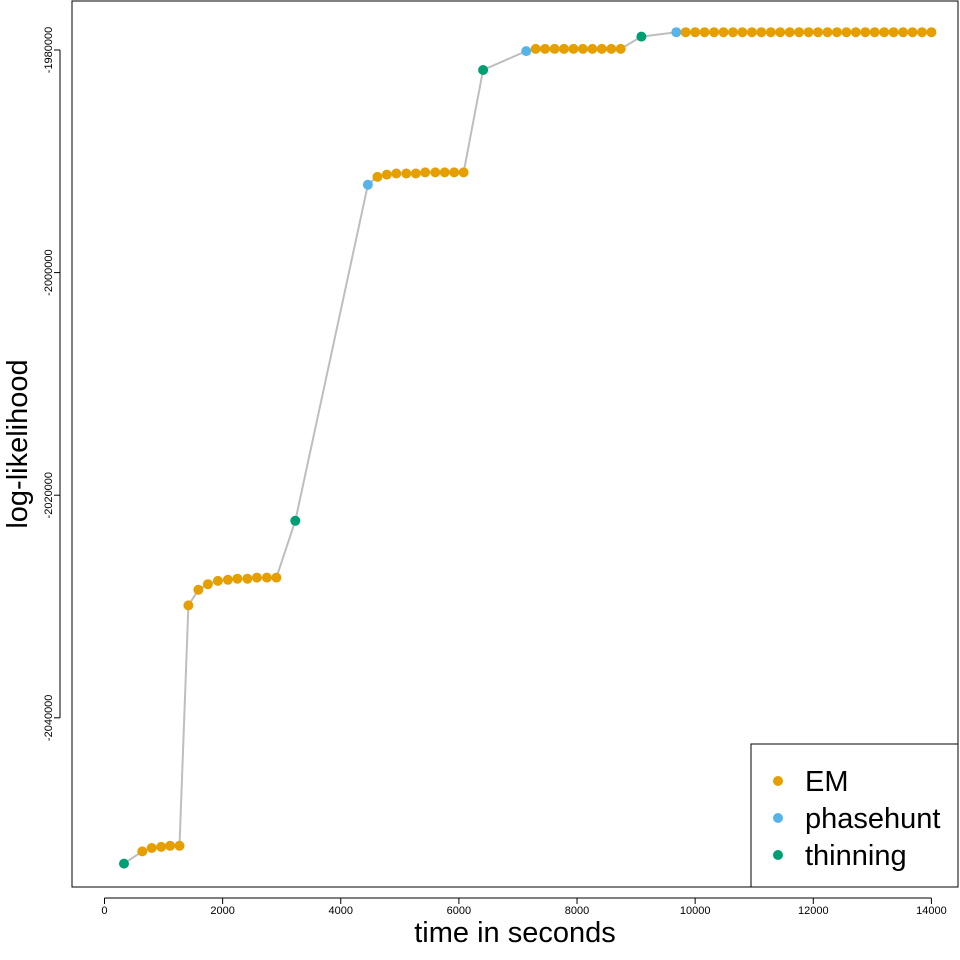 The image size is (960, 960). Describe the element at coordinates (695, 911) in the screenshot. I see `x-tick-label: 10000` at that location.